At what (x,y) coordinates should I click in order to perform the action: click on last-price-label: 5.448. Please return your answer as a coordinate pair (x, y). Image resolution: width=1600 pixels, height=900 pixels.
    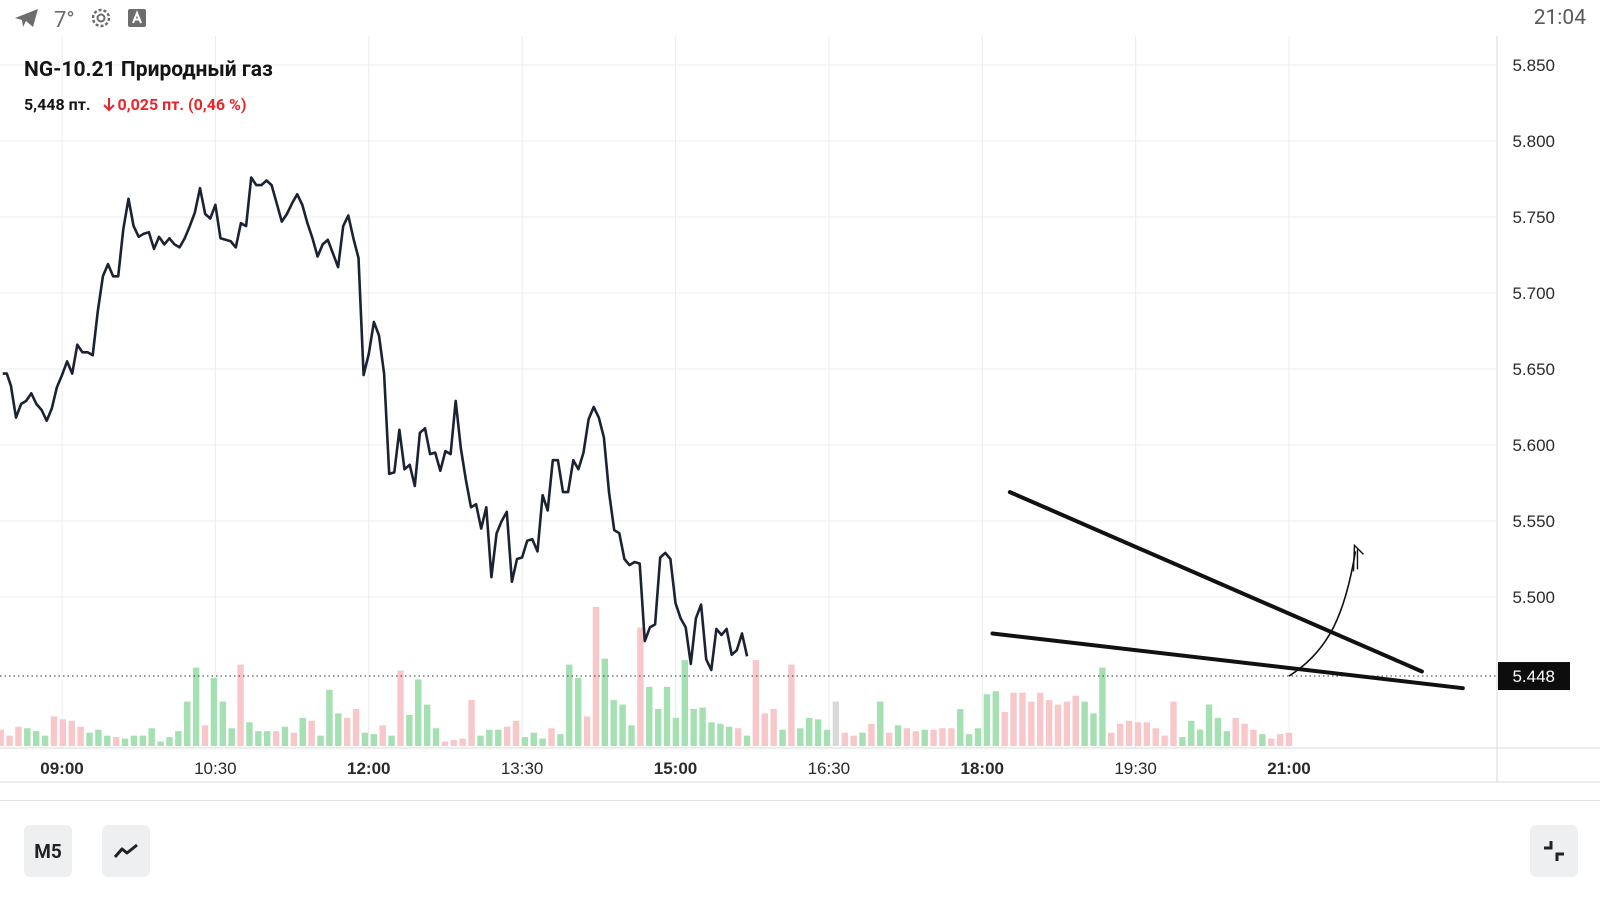
    Looking at the image, I should click on (1533, 676).